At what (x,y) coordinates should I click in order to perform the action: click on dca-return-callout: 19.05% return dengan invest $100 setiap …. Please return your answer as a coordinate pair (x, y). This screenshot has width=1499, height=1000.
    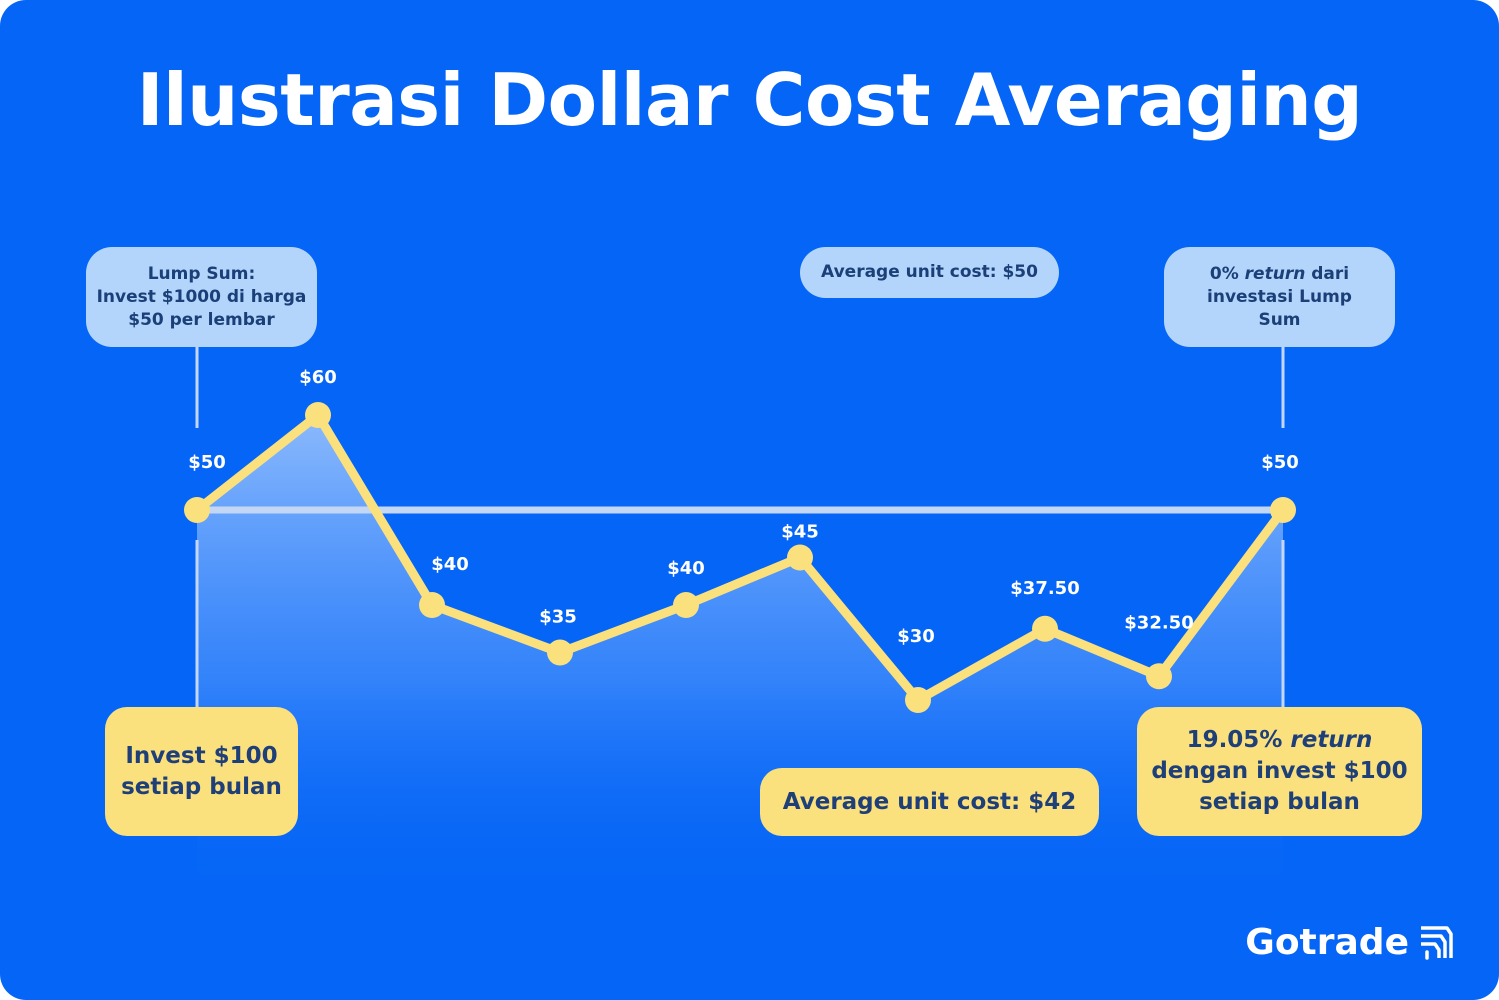
    Looking at the image, I should click on (1279, 771).